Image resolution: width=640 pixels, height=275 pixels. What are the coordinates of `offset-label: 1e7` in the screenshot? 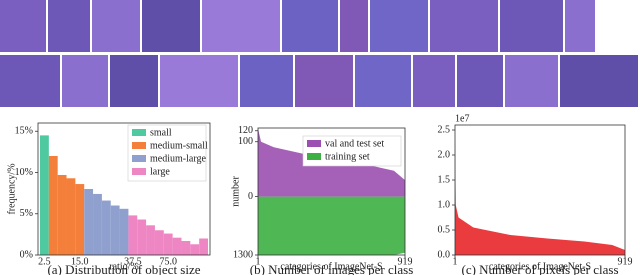 It's located at (462, 118).